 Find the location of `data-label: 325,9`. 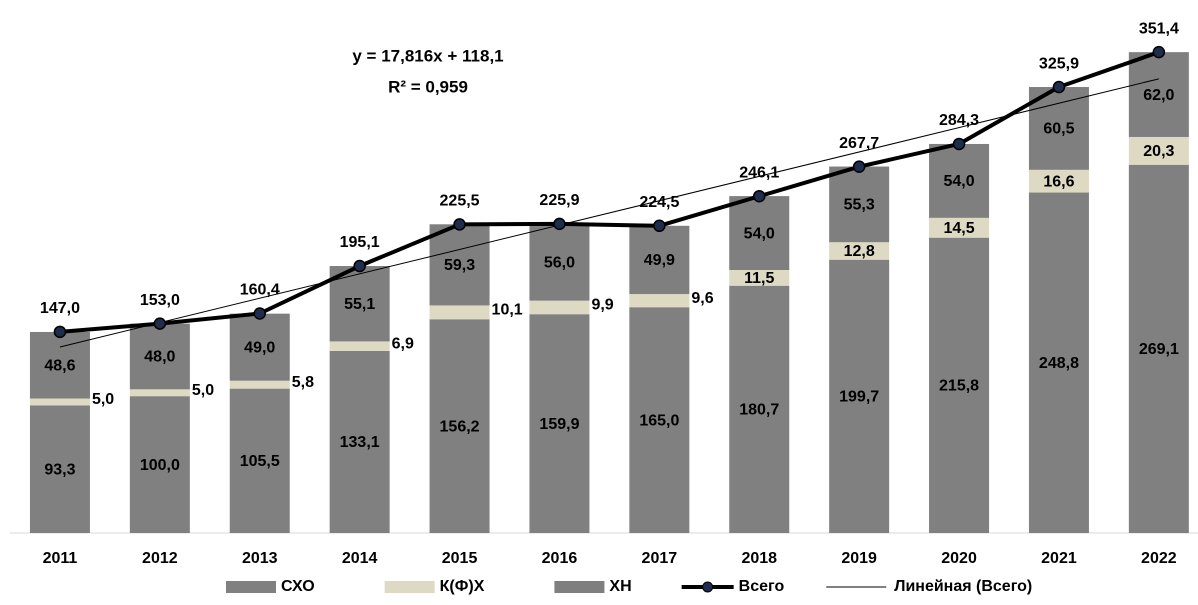

data-label: 325,9 is located at coordinates (1059, 63).